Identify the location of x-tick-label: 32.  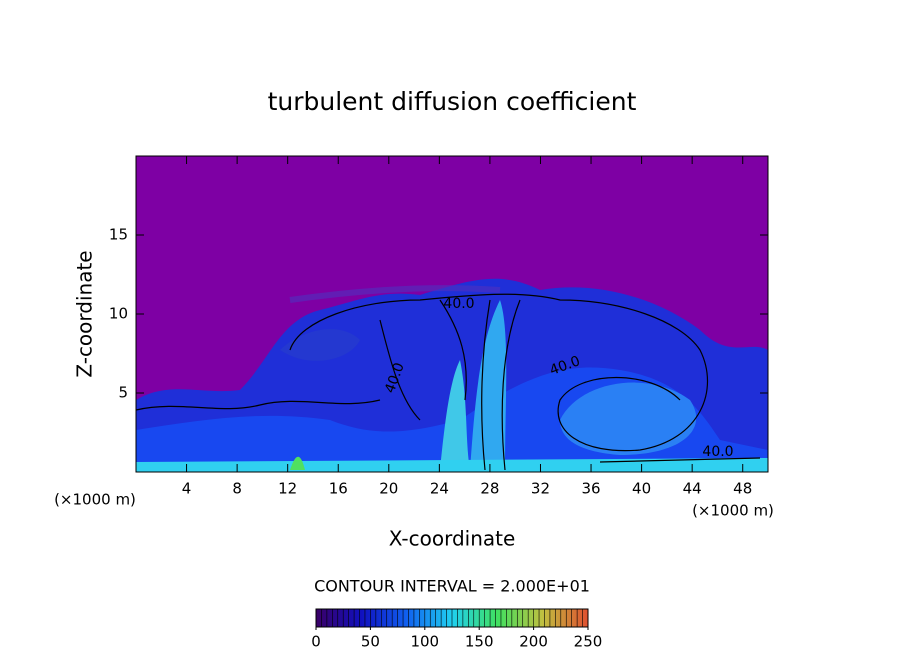
(540, 489).